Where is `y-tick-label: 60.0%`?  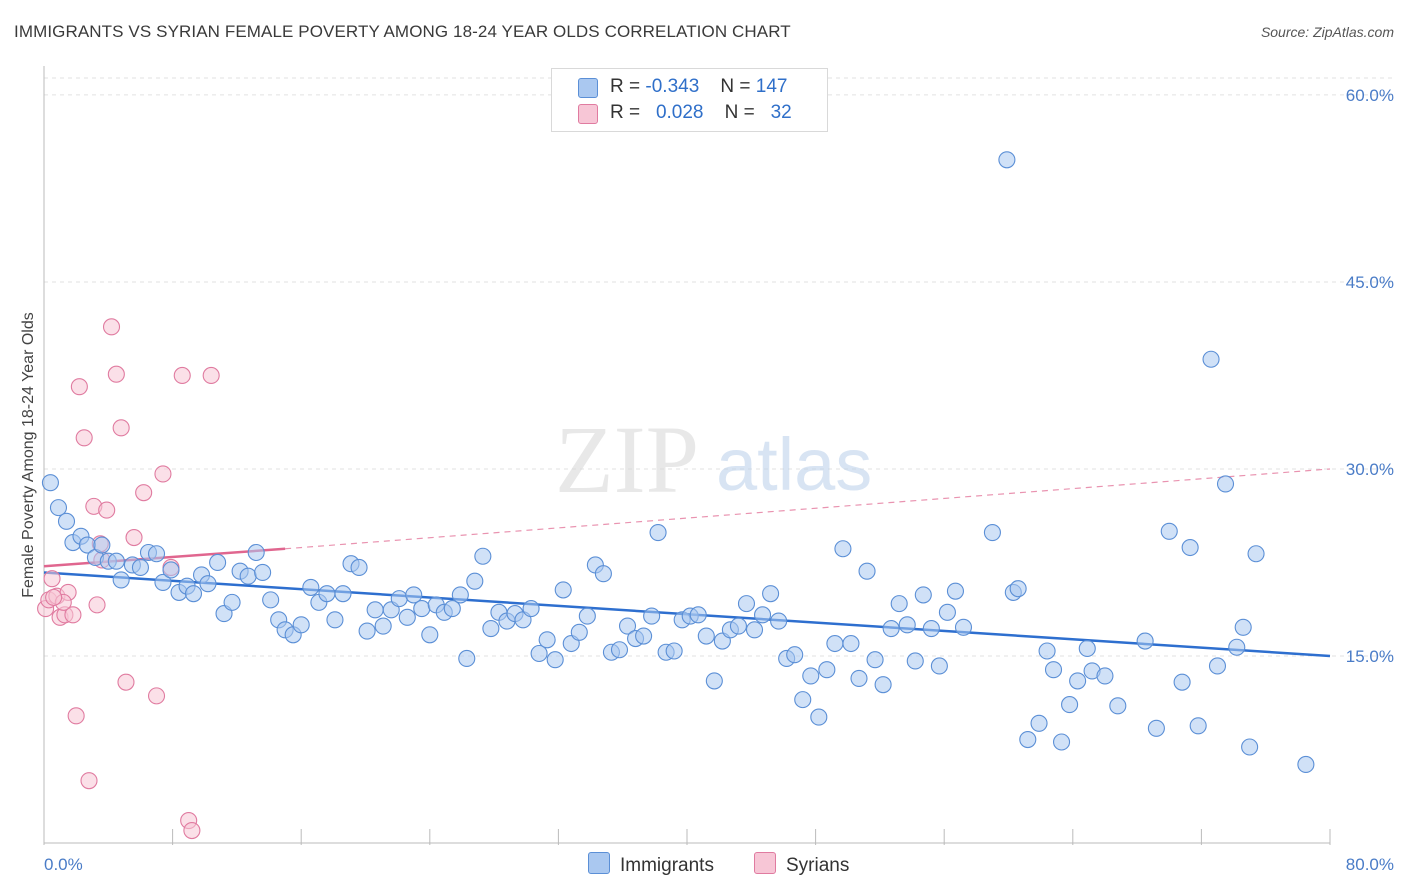
y-tick-label: 60.0% is located at coordinates (1370, 95).